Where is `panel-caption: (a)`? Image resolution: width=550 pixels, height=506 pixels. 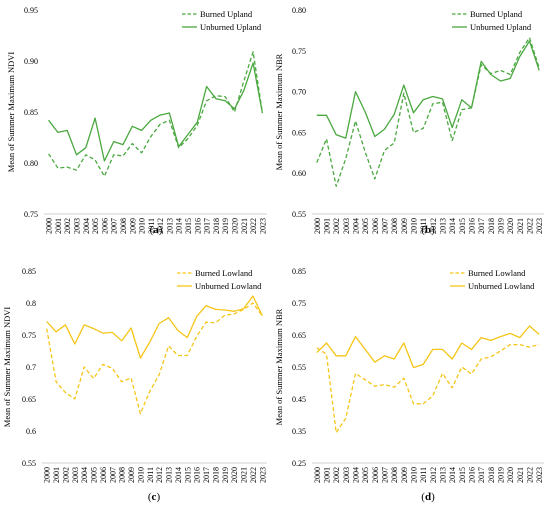
panel-caption: (a) is located at coordinates (156, 230).